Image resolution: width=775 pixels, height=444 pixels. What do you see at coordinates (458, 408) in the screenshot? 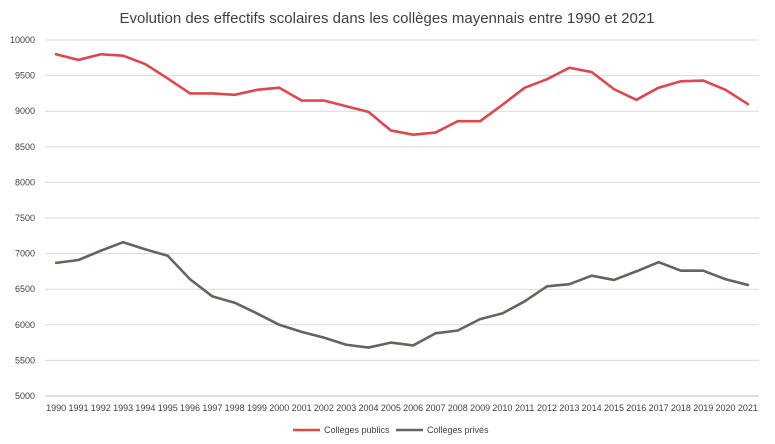
I see `x-tick-label: 2008` at bounding box center [458, 408].